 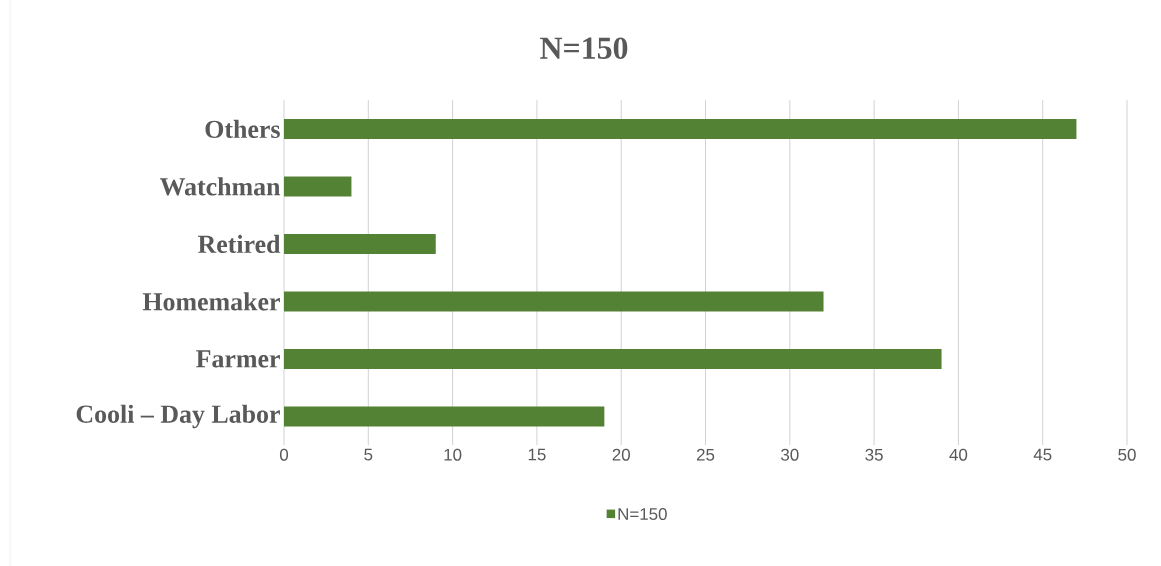 What do you see at coordinates (584, 48) in the screenshot?
I see `chart-title: N=150` at bounding box center [584, 48].